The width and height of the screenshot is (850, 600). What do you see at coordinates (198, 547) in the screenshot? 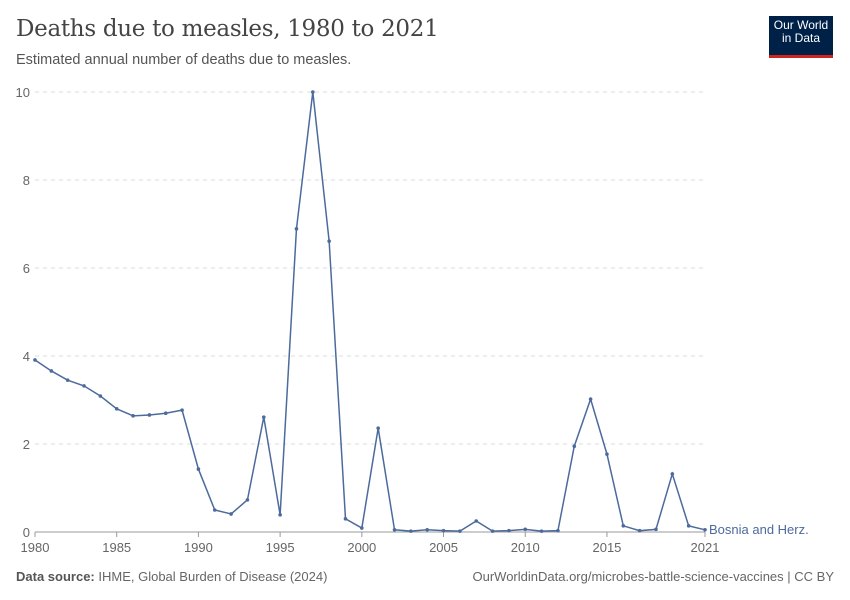
I see `x-tick-label: 1990` at bounding box center [198, 547].